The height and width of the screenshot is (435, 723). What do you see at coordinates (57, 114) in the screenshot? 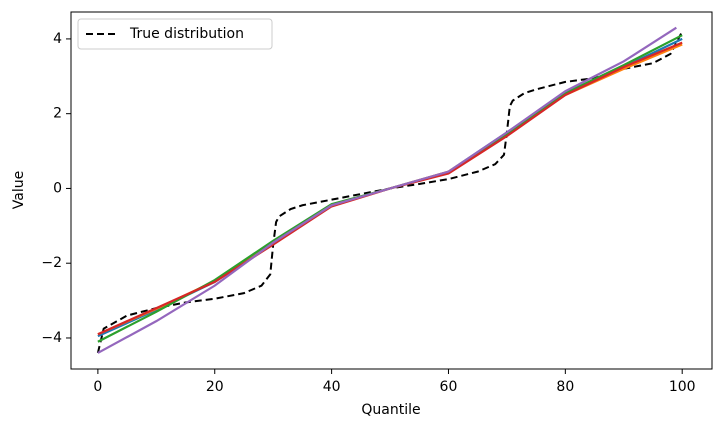
I see `y-tick-label: 2` at bounding box center [57, 114].